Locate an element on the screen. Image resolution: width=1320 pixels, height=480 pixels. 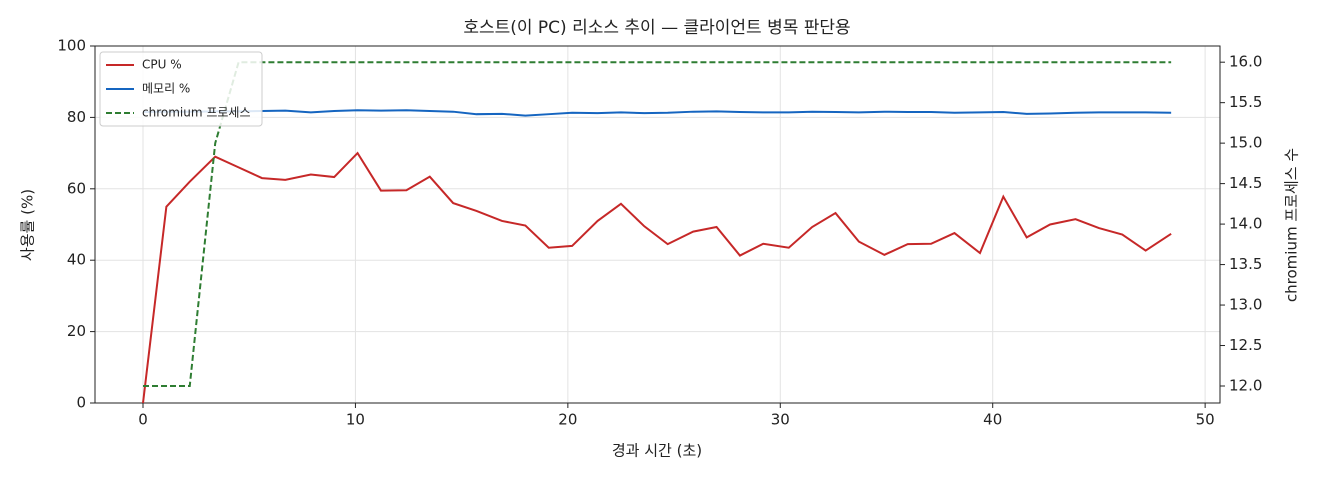
x-tick-label: 10 is located at coordinates (355, 420).